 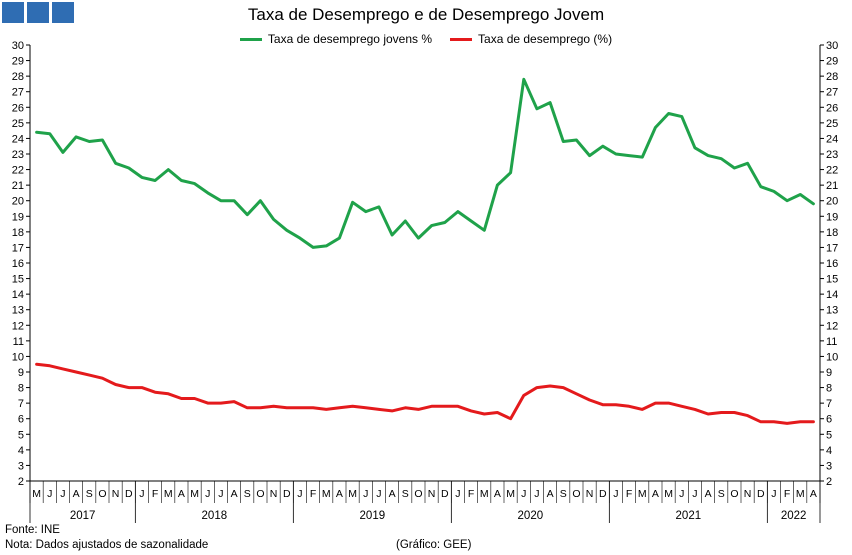 What do you see at coordinates (832, 171) in the screenshot?
I see `y-tick-label-right: 22` at bounding box center [832, 171].